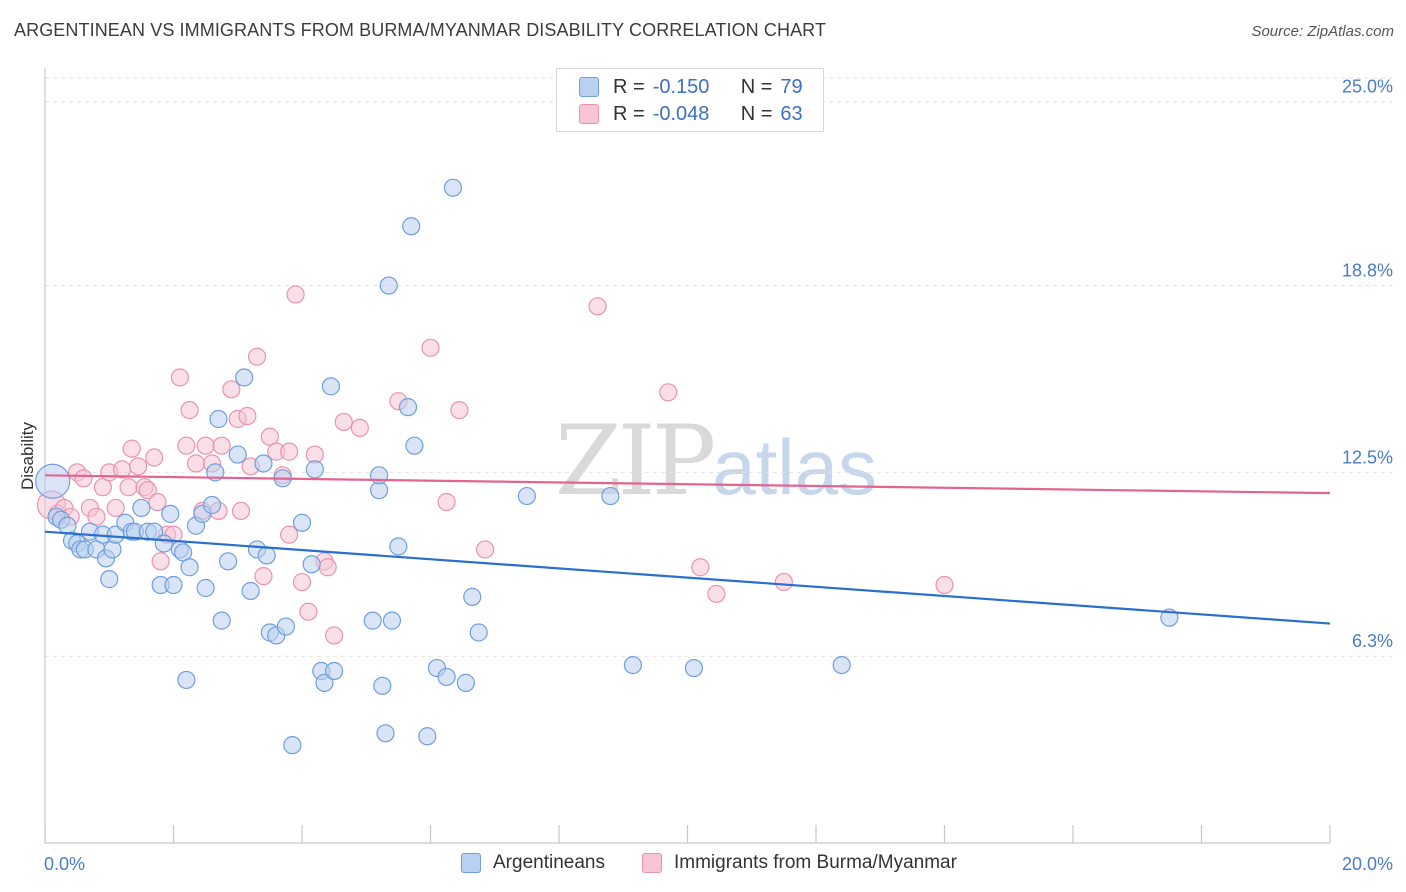 Image resolution: width=1406 pixels, height=892 pixels. Describe the element at coordinates (652, 863) in the screenshot. I see `series-legend-swatch-pink` at that location.